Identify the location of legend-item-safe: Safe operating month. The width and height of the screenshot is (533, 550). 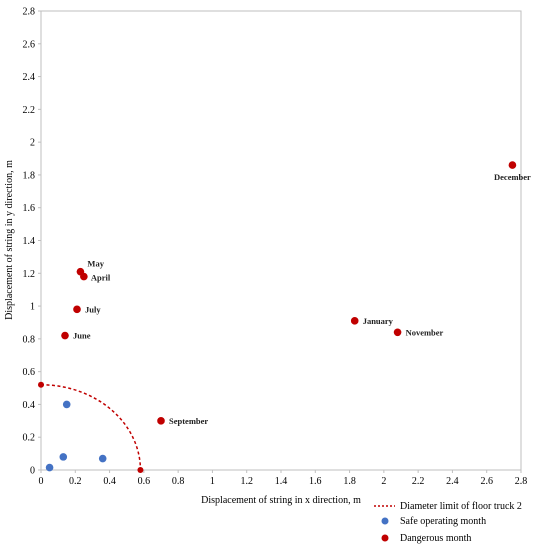
(433, 521).